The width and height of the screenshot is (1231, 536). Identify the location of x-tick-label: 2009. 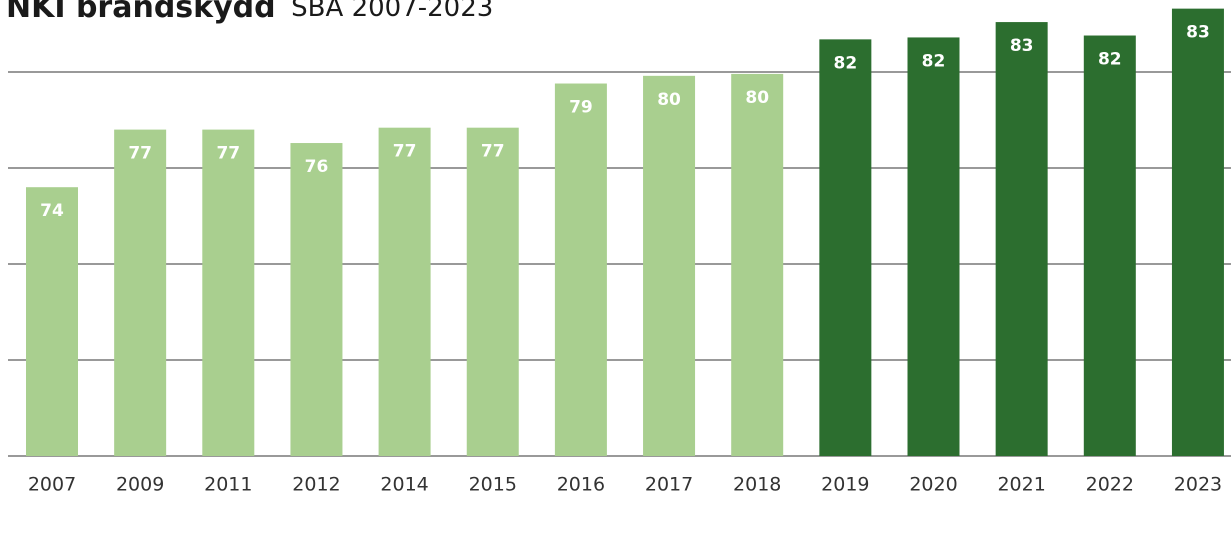
(140, 485).